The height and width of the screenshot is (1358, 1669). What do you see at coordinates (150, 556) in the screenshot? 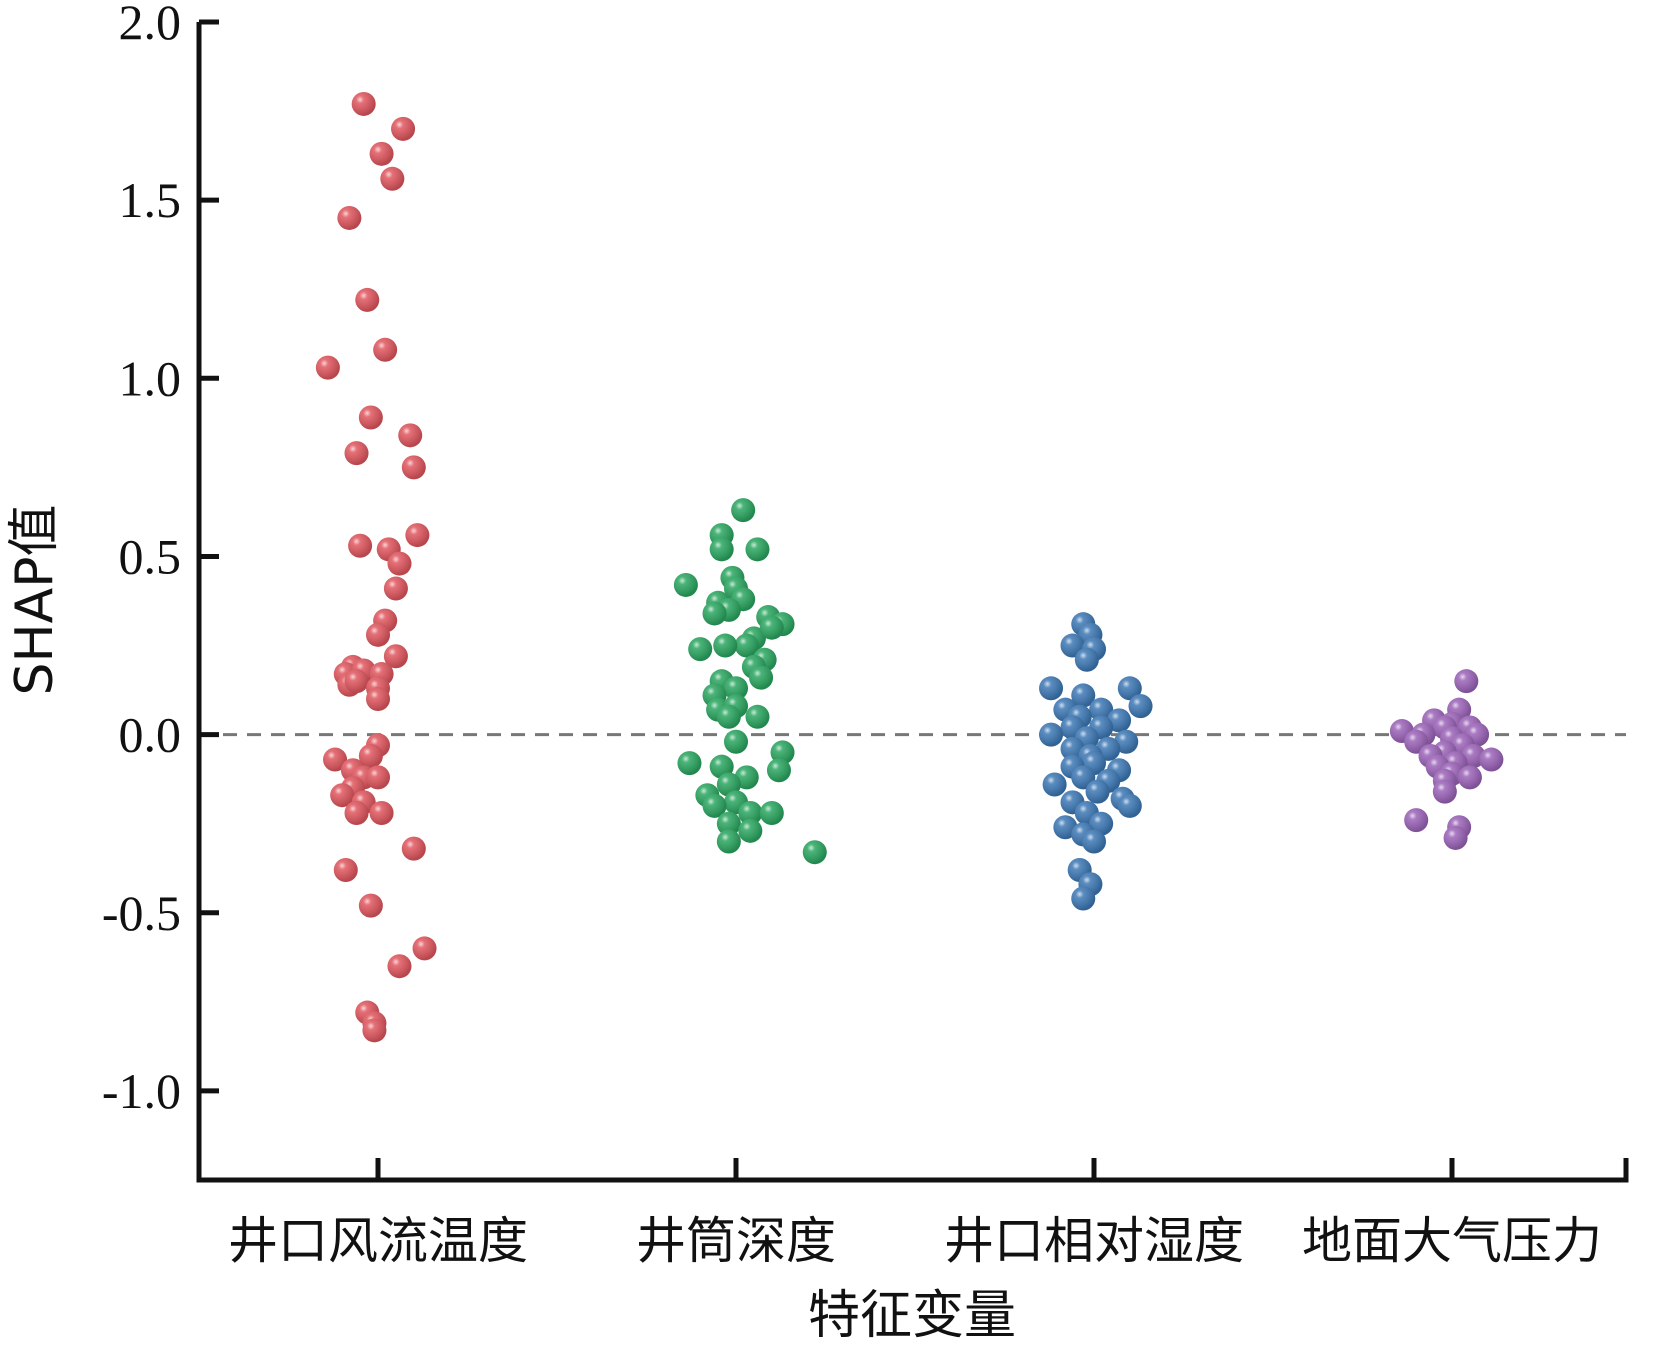
I see `y-tick-label: 0.5` at bounding box center [150, 556].